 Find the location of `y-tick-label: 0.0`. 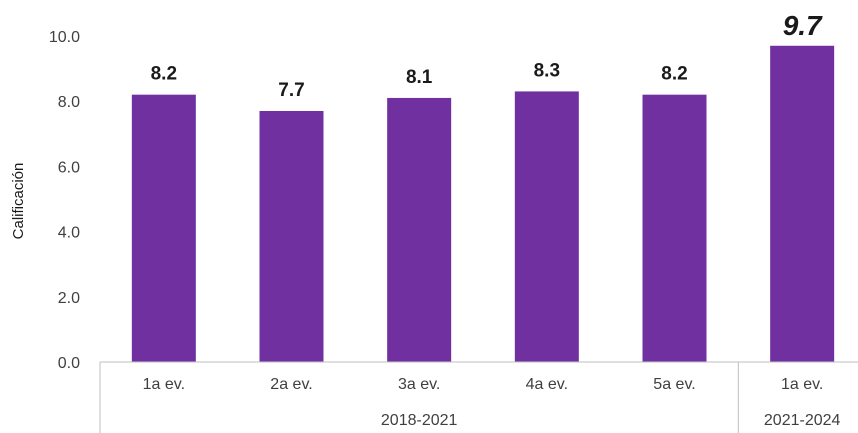

y-tick-label: 0.0 is located at coordinates (69, 363).